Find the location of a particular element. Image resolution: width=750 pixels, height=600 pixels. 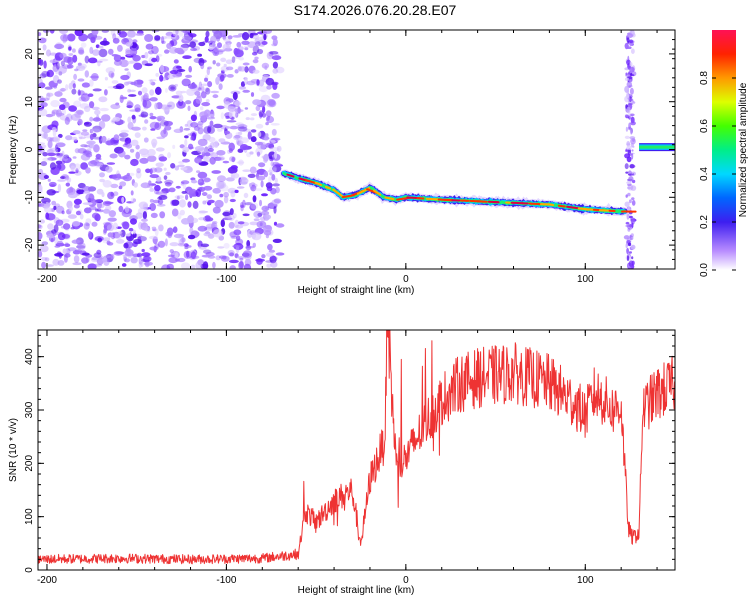

colorbar-gradient is located at coordinates (724, 150).